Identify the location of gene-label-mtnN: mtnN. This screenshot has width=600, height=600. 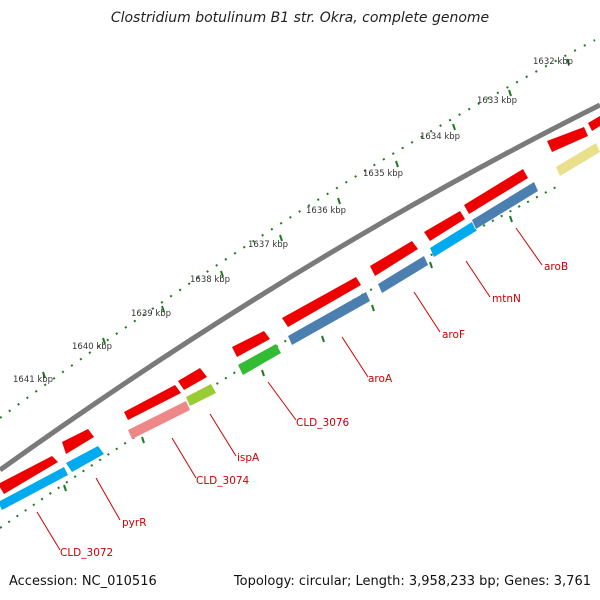
(506, 299).